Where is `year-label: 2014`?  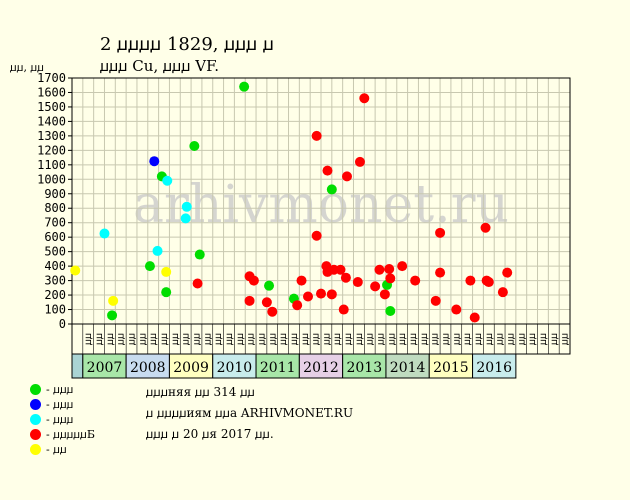 year-label: 2014 is located at coordinates (408, 368).